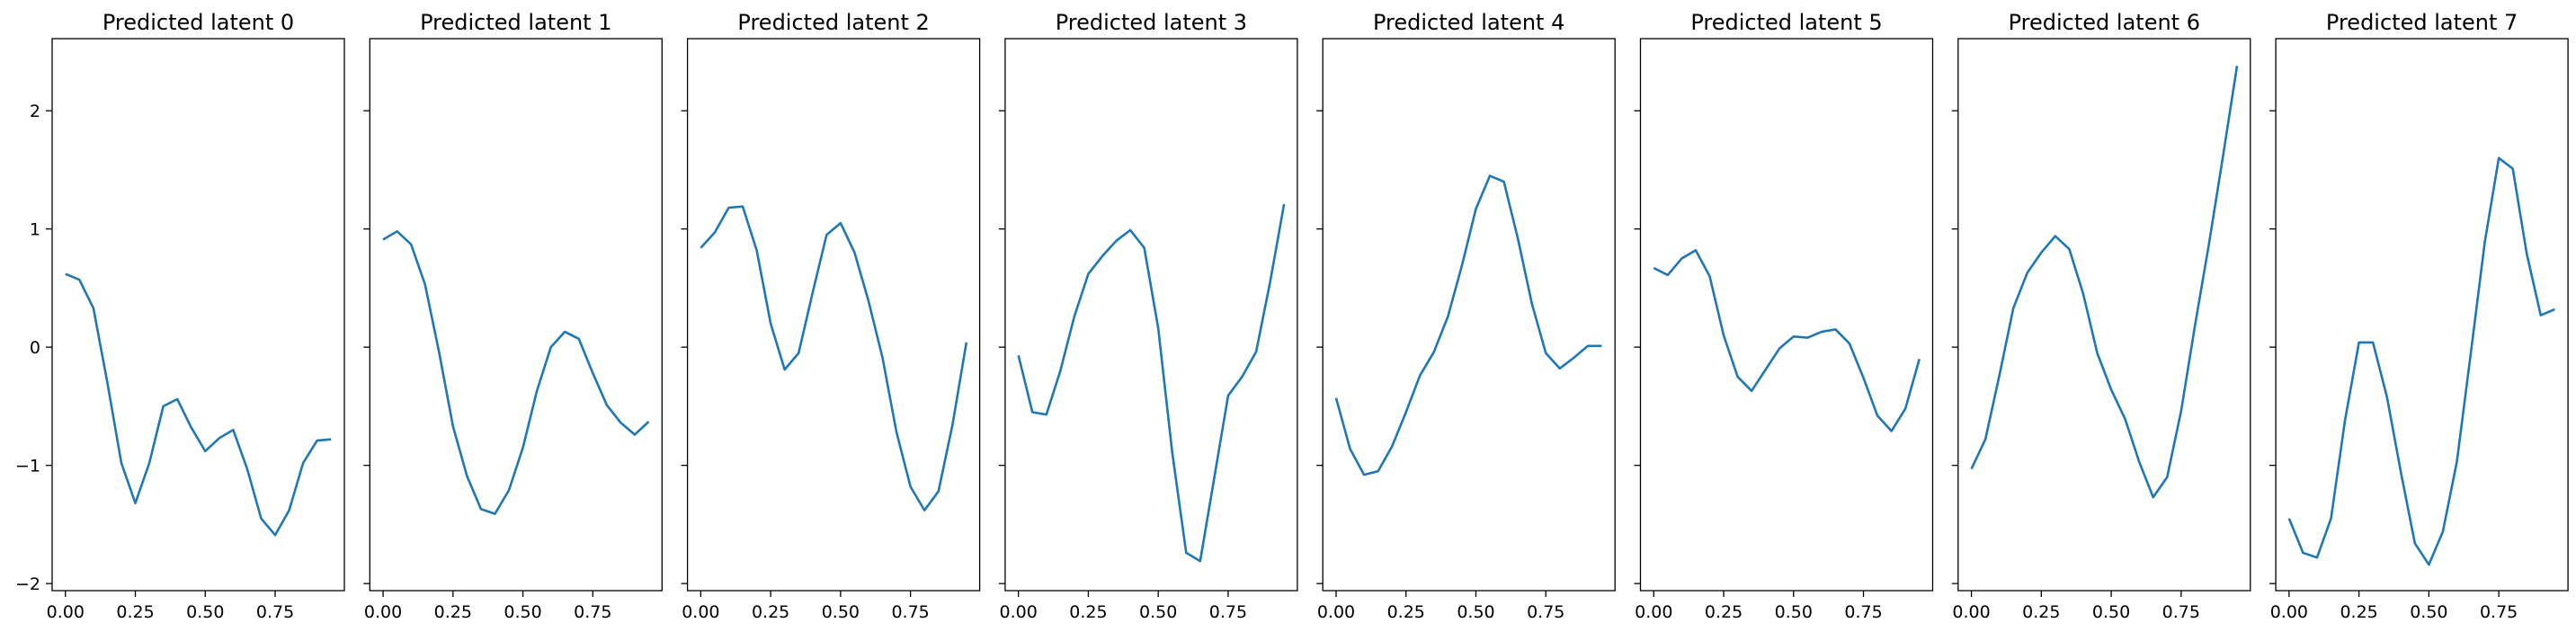 The height and width of the screenshot is (632, 2576). What do you see at coordinates (35, 348) in the screenshot?
I see `y-tick-label: 0` at bounding box center [35, 348].